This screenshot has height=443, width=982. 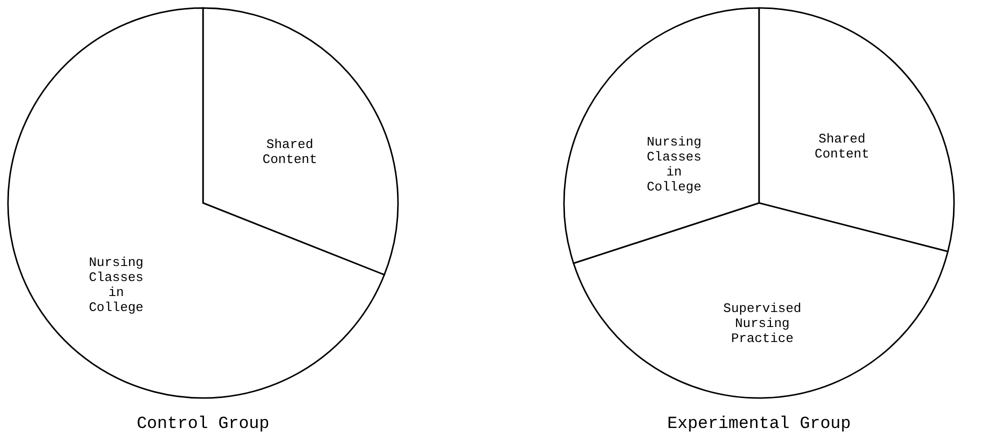 I want to click on text: Control Group, so click(x=203, y=424).